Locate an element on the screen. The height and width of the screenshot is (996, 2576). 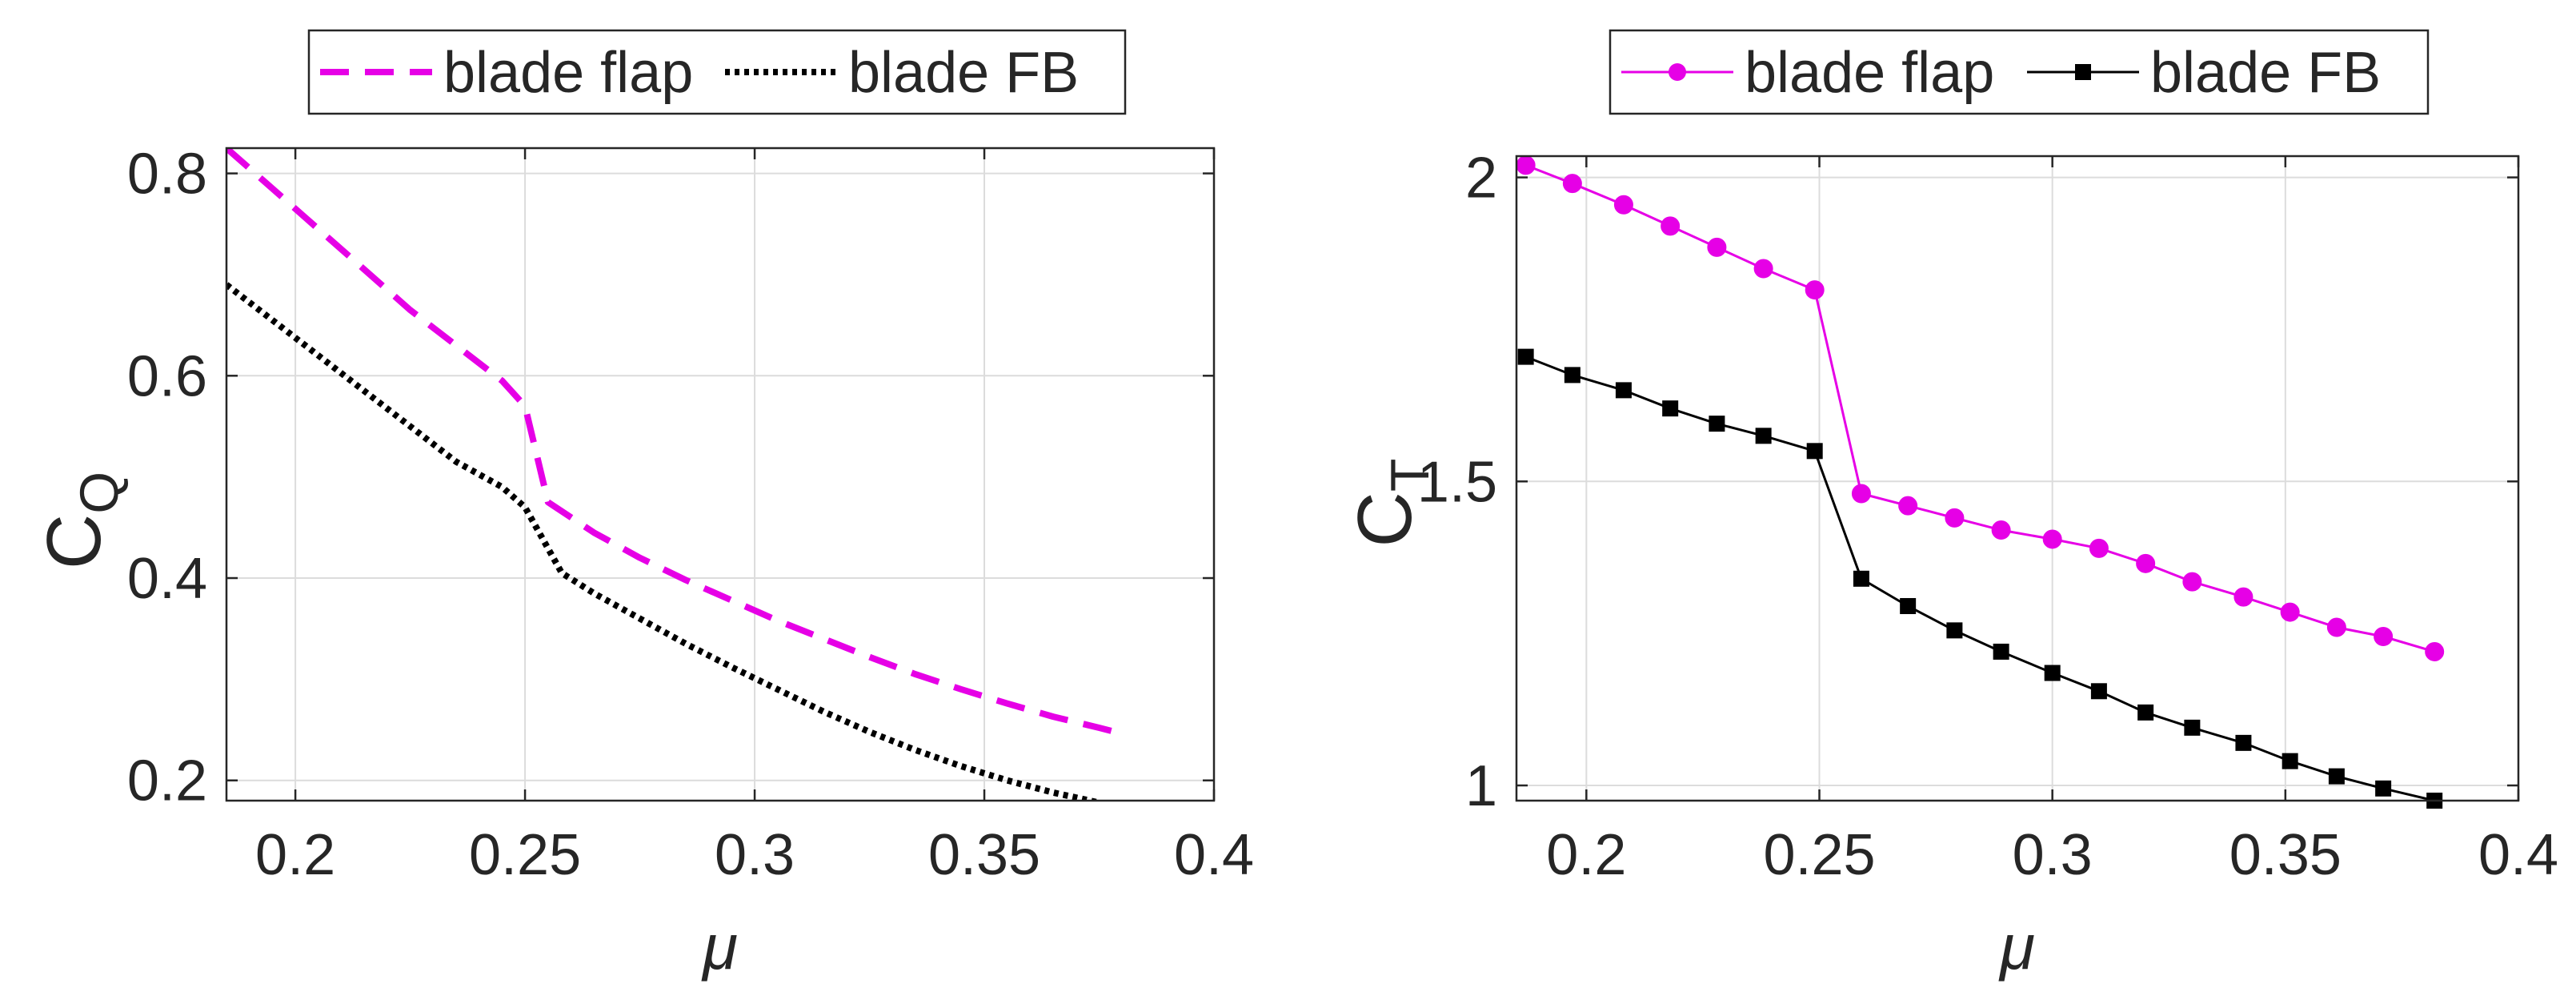
left-xtick-label-0: 0.2 is located at coordinates (295, 855).